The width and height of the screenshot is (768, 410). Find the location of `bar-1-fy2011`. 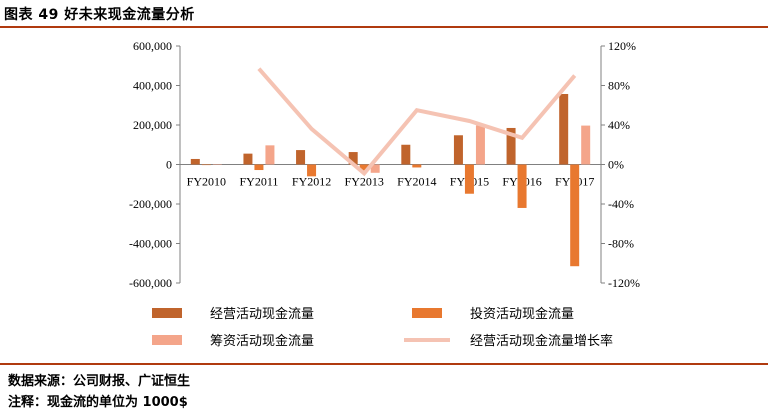

bar-1-fy2011 is located at coordinates (248, 159).